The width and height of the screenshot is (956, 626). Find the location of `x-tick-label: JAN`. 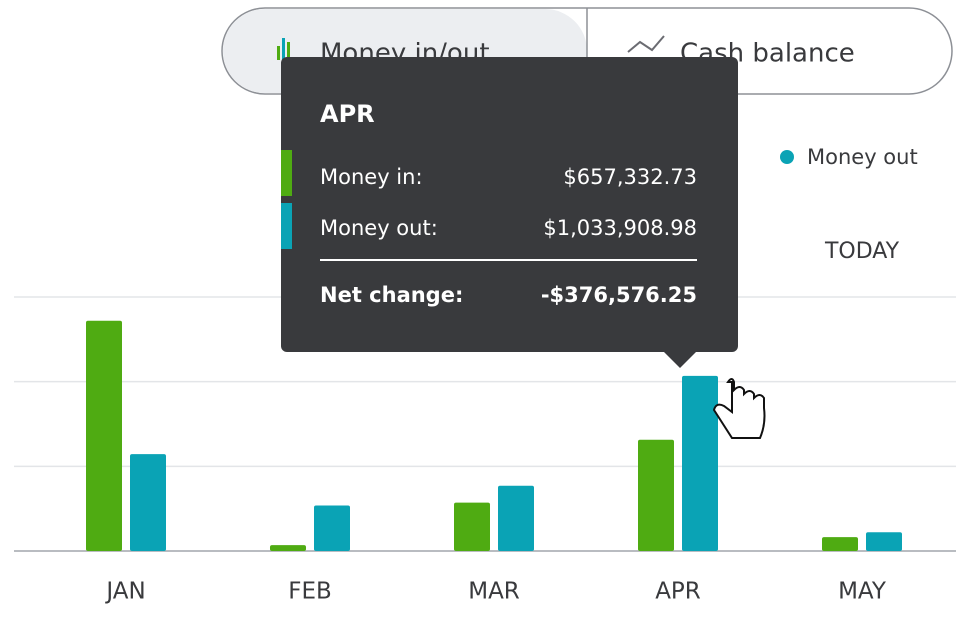

x-tick-label: JAN is located at coordinates (124, 592).